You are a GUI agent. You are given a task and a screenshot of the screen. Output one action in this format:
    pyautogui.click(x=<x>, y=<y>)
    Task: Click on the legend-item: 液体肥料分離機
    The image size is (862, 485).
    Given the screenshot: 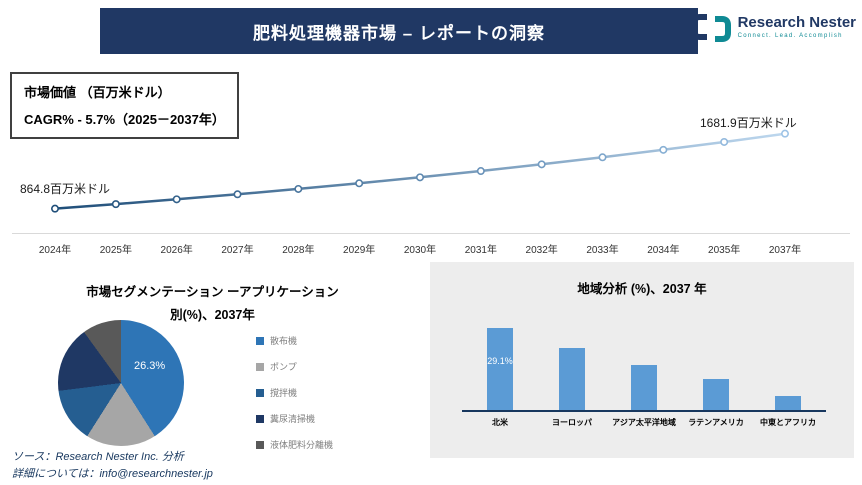 What is the action you would take?
    pyautogui.click(x=294, y=444)
    